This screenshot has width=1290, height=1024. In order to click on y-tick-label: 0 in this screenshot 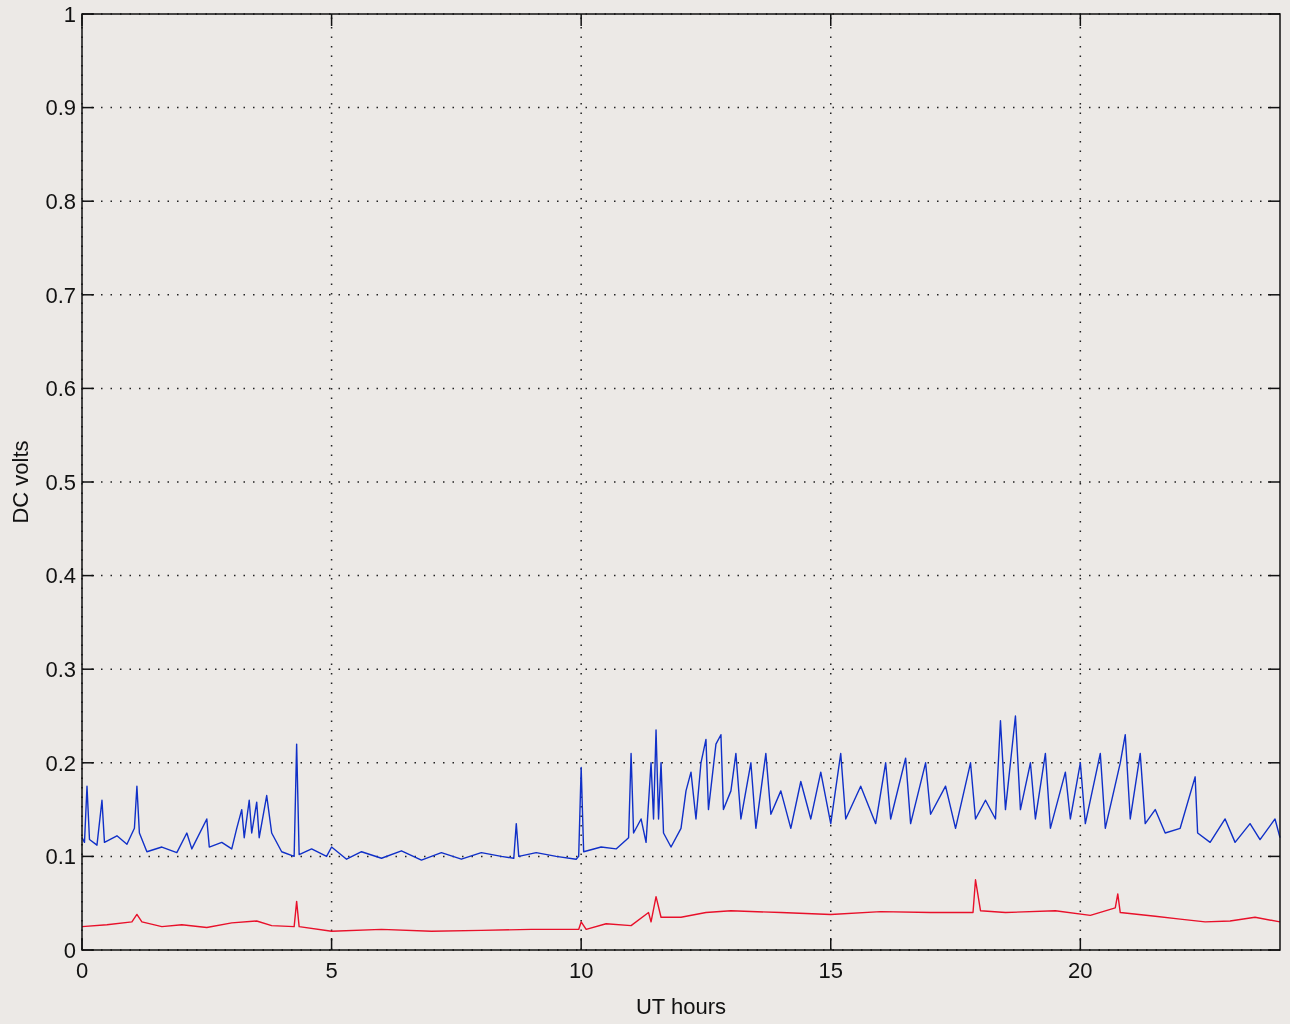, I will do `click(69, 950)`.